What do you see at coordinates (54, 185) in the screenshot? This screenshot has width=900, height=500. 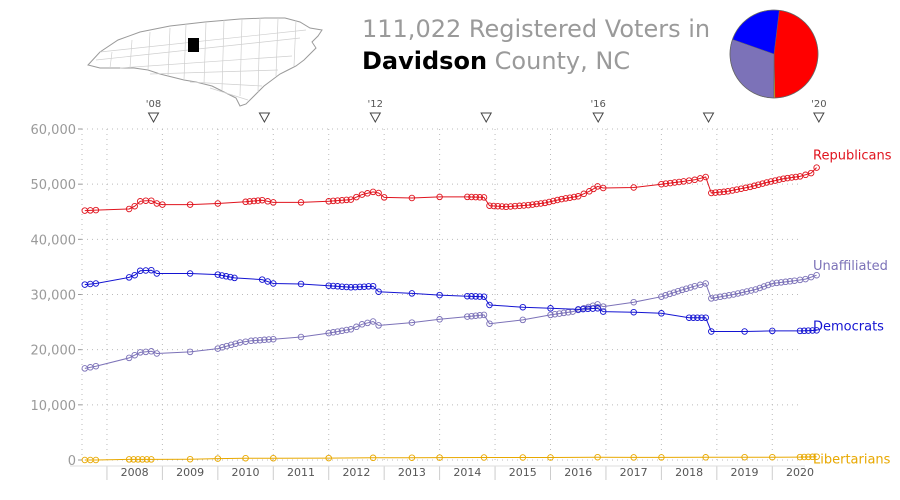 I see `y-tick-label: 50,000` at bounding box center [54, 185].